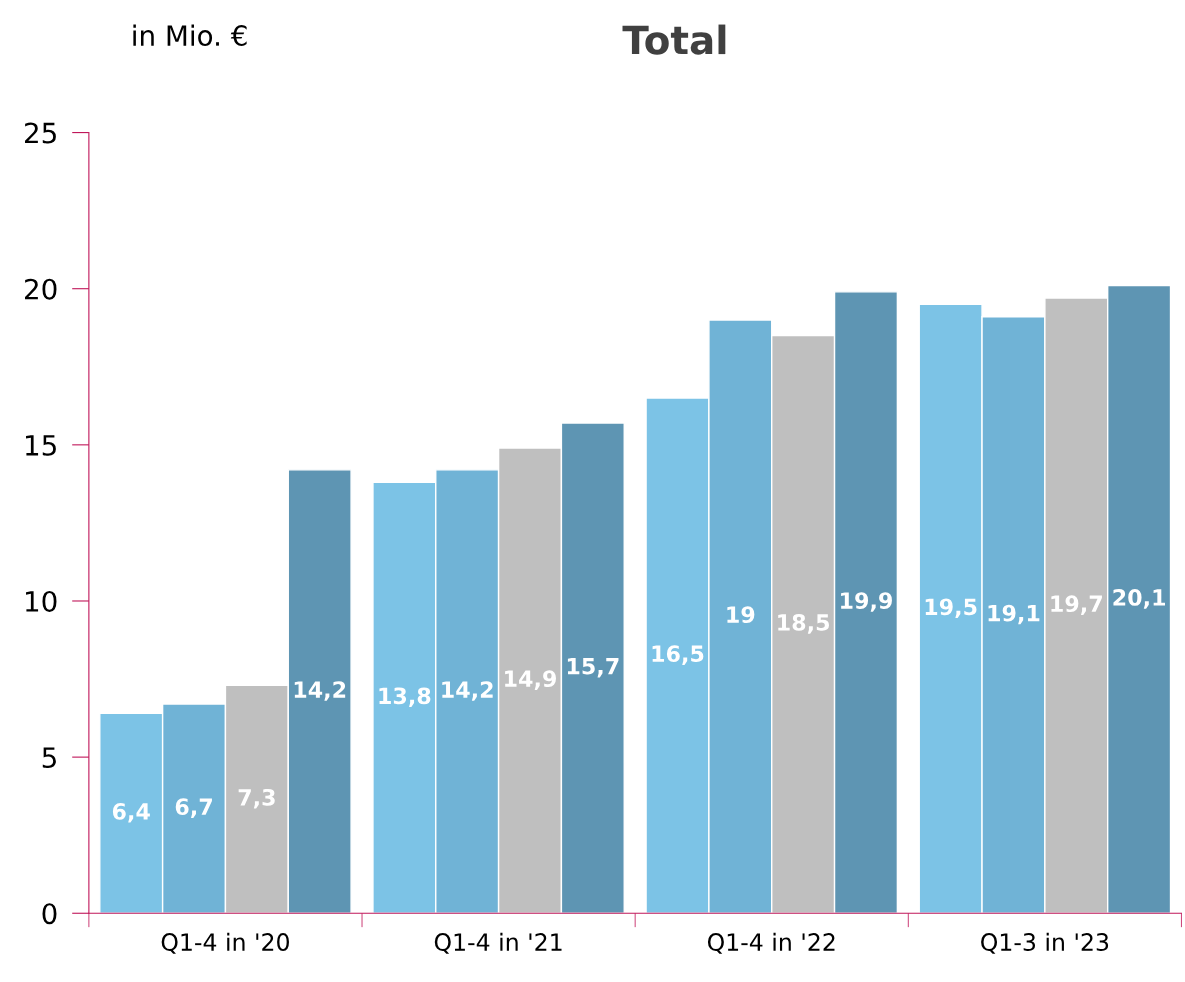  What do you see at coordinates (1045, 943) in the screenshot?
I see `x-tick-label: Q1-3 in '23` at bounding box center [1045, 943].